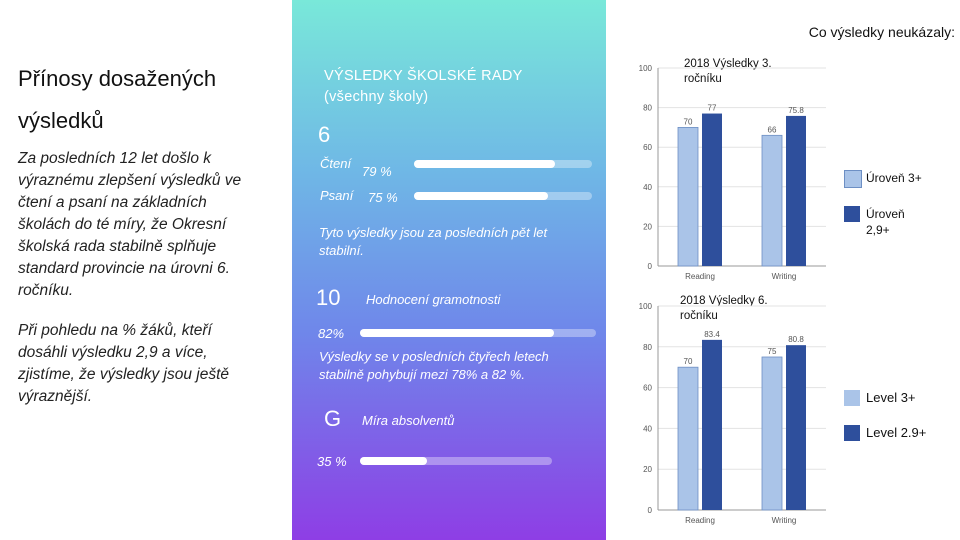  I want to click on grade-6-label: 6, so click(324, 134).